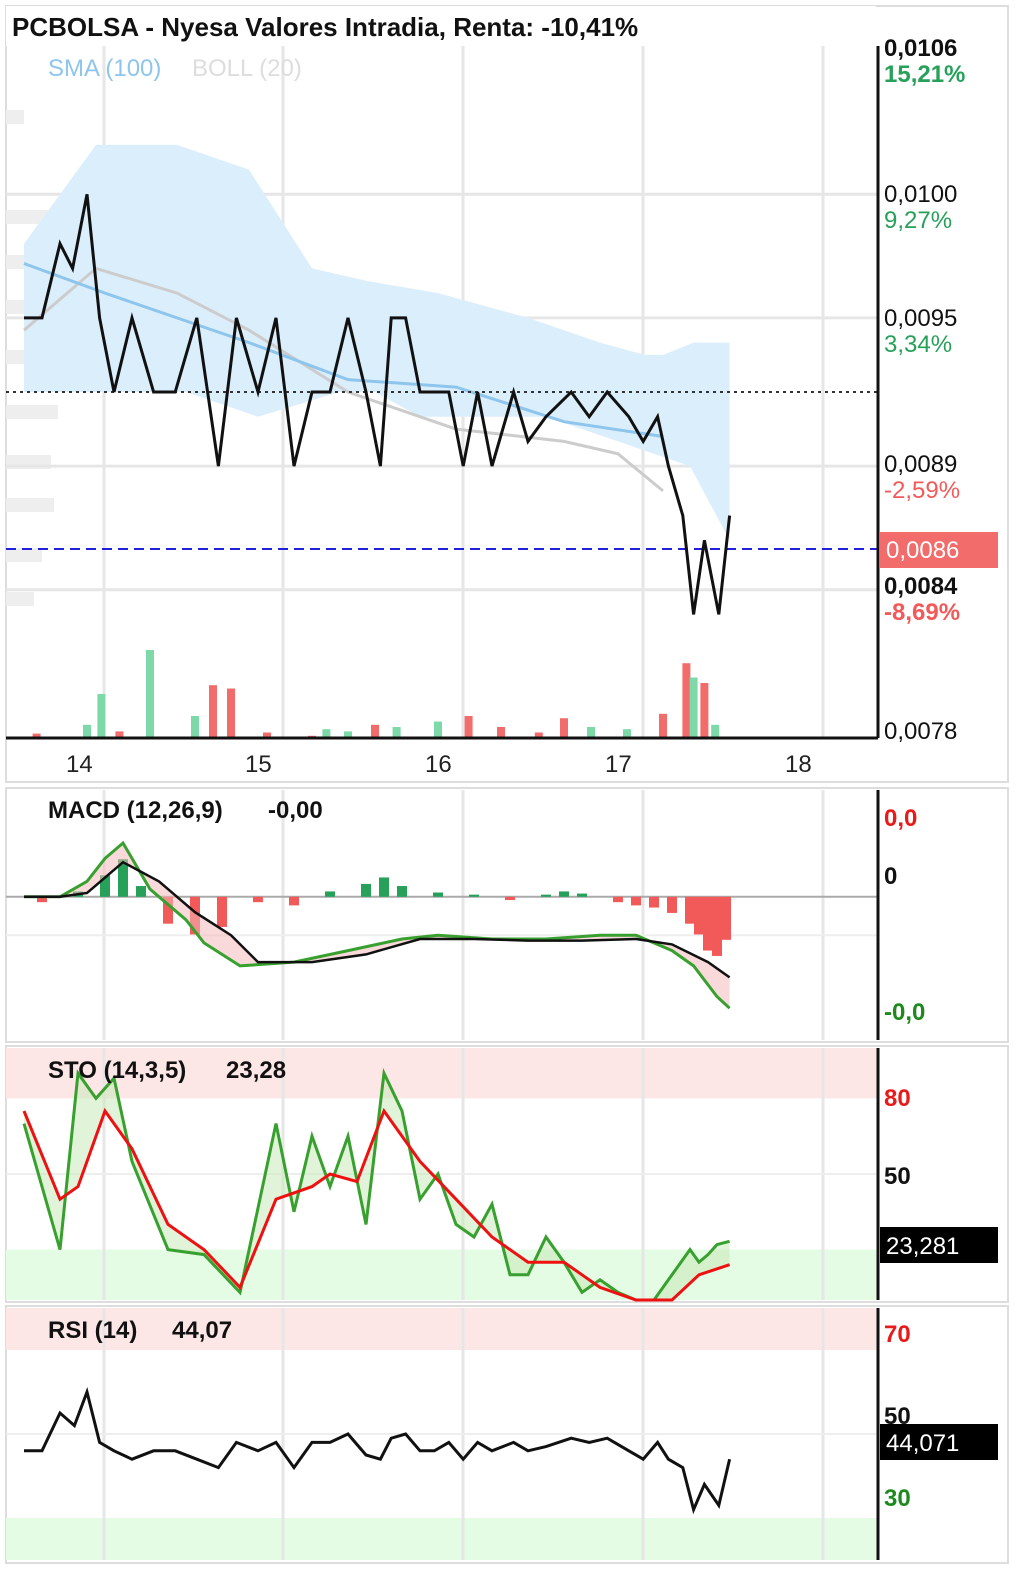 The width and height of the screenshot is (1021, 1586). I want to click on rsi-current-label: 44,071, so click(922, 1443).